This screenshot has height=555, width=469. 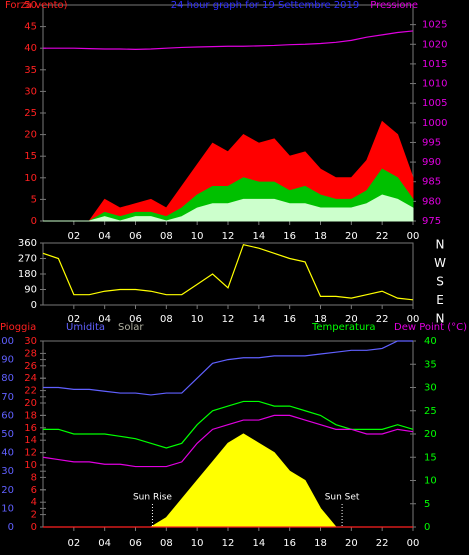 What do you see at coordinates (30, 415) in the screenshot?
I see `y3-tick-label: 18` at bounding box center [30, 415].